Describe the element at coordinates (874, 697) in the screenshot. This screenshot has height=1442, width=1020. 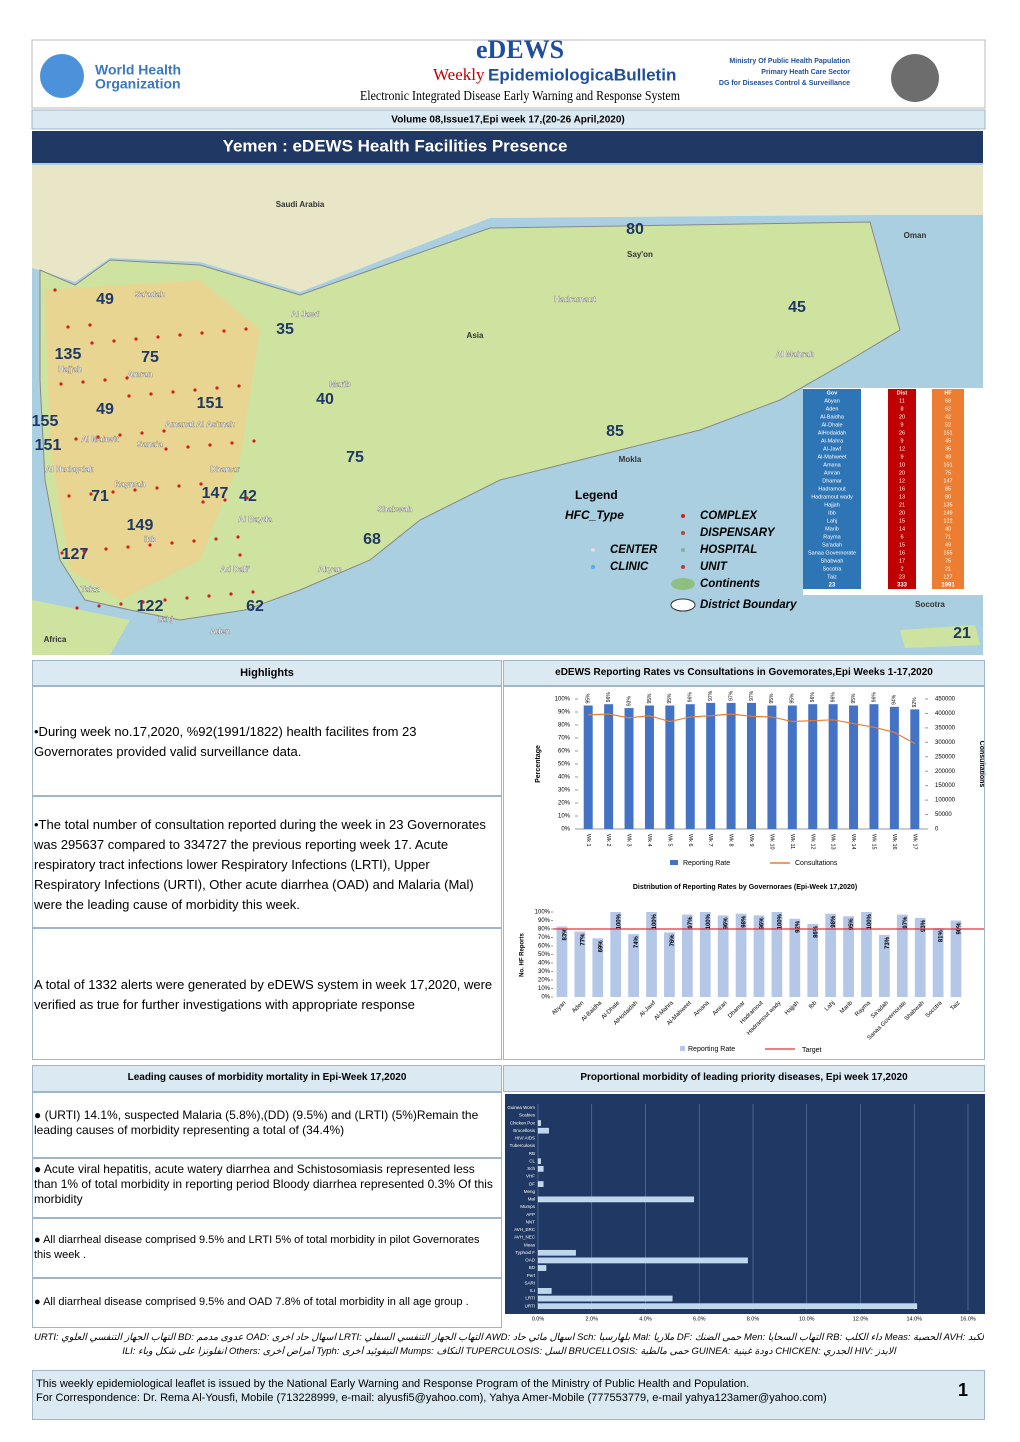
I see `value-label: 96%` at that location.